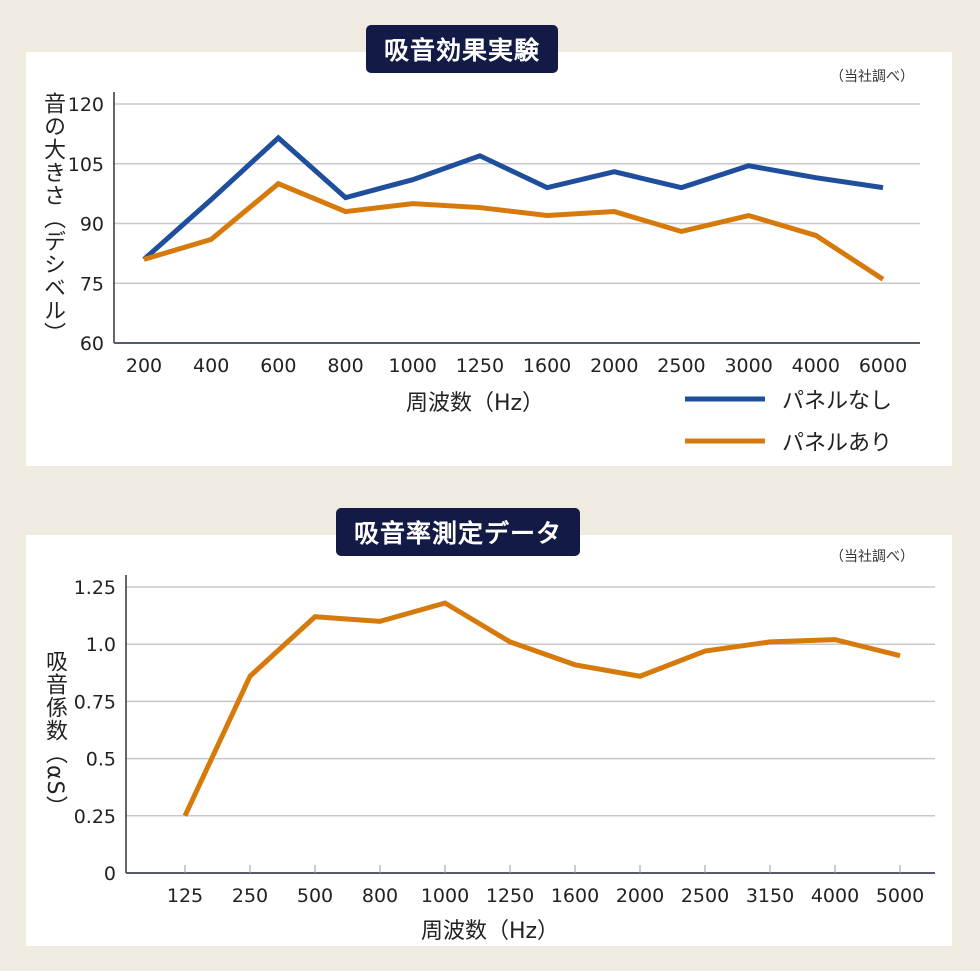 The width and height of the screenshot is (980, 971). What do you see at coordinates (748, 366) in the screenshot?
I see `x-tick-label: 3000` at bounding box center [748, 366].